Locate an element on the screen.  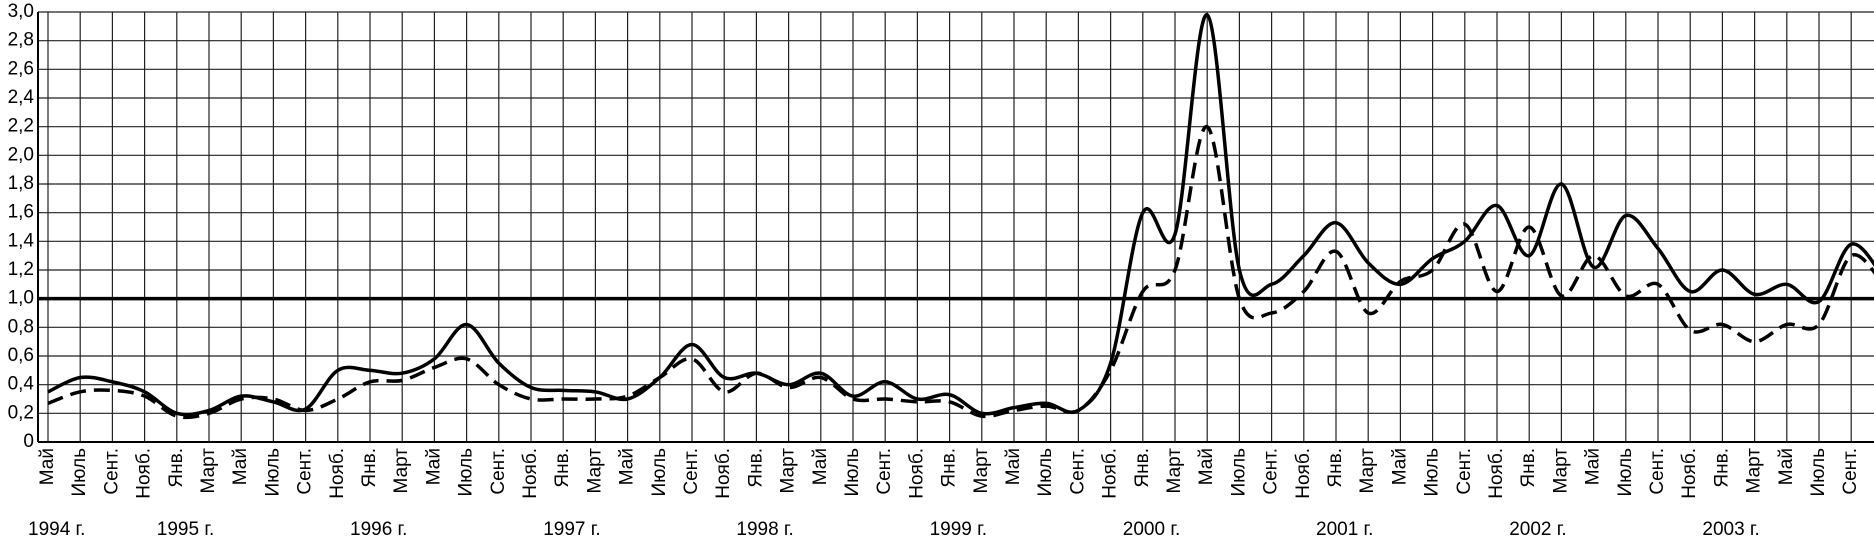
y-tick-label: 0,4 is located at coordinates (21, 384).